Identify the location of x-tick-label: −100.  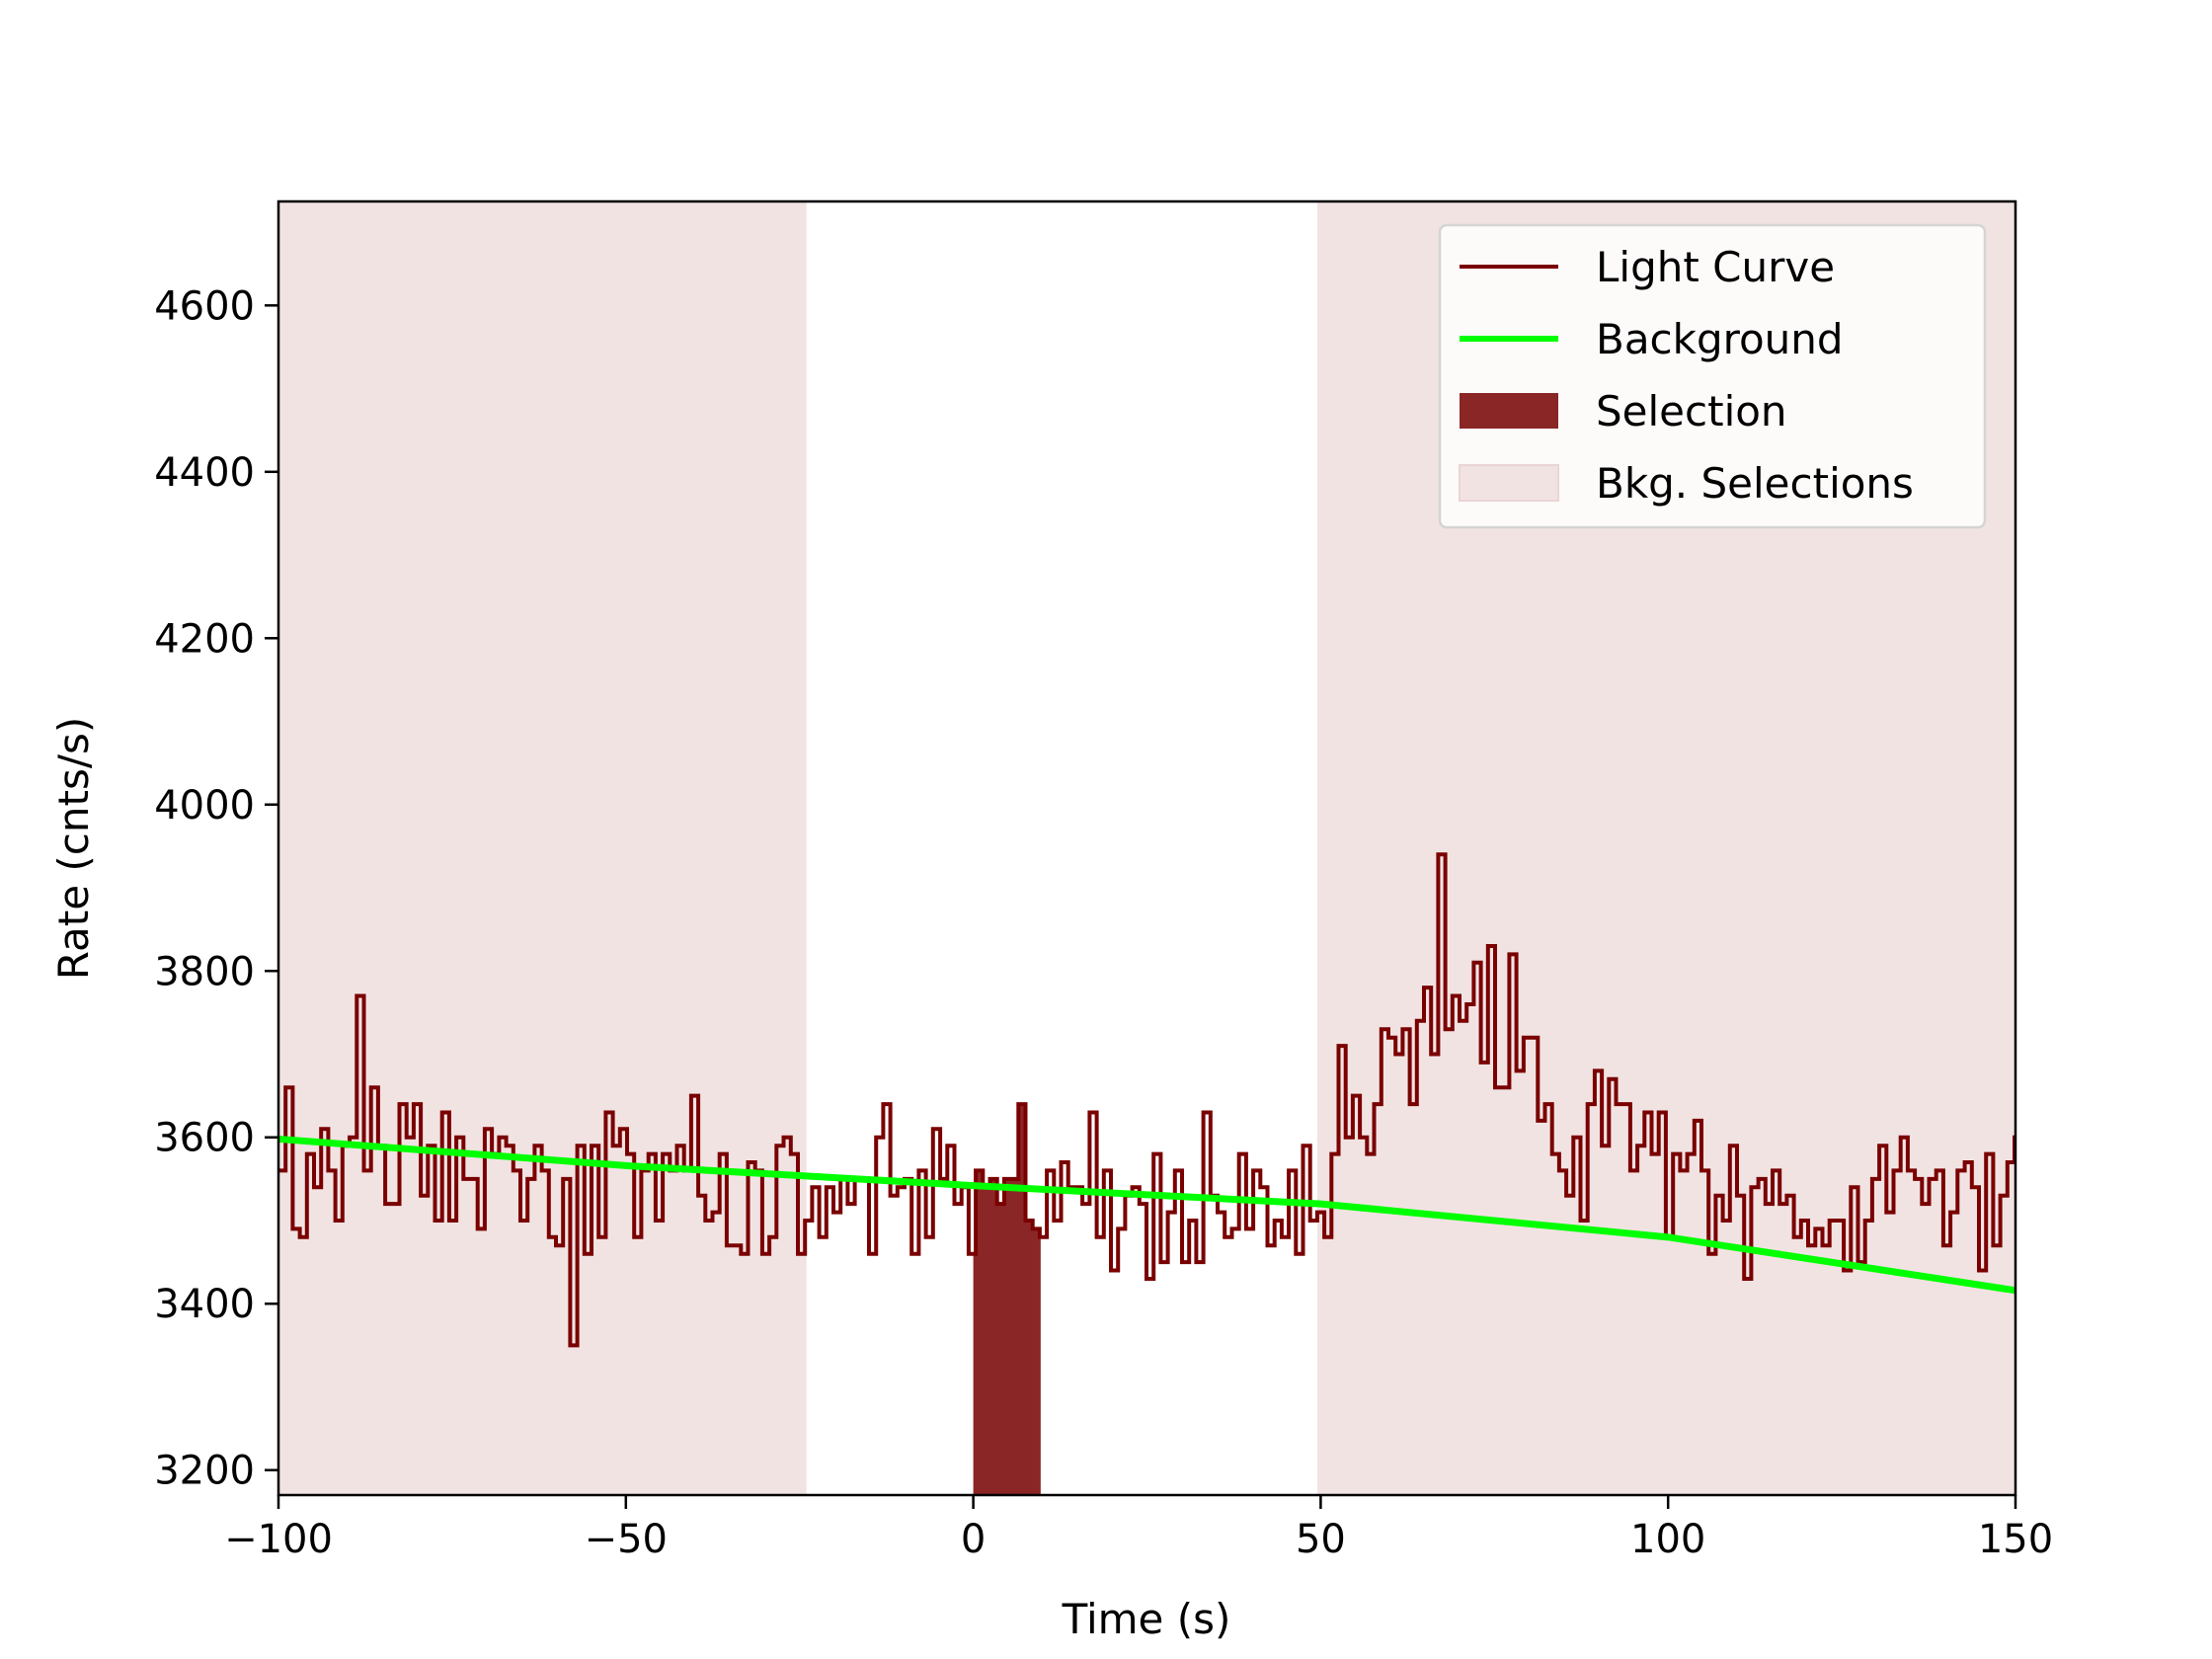
(278, 1539).